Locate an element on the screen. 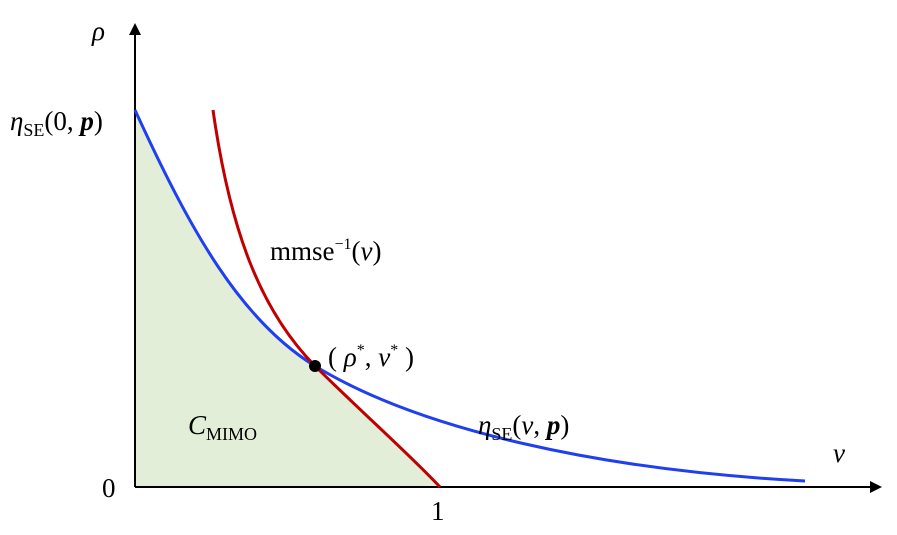  x-mark-label: 1 is located at coordinates (438, 511).